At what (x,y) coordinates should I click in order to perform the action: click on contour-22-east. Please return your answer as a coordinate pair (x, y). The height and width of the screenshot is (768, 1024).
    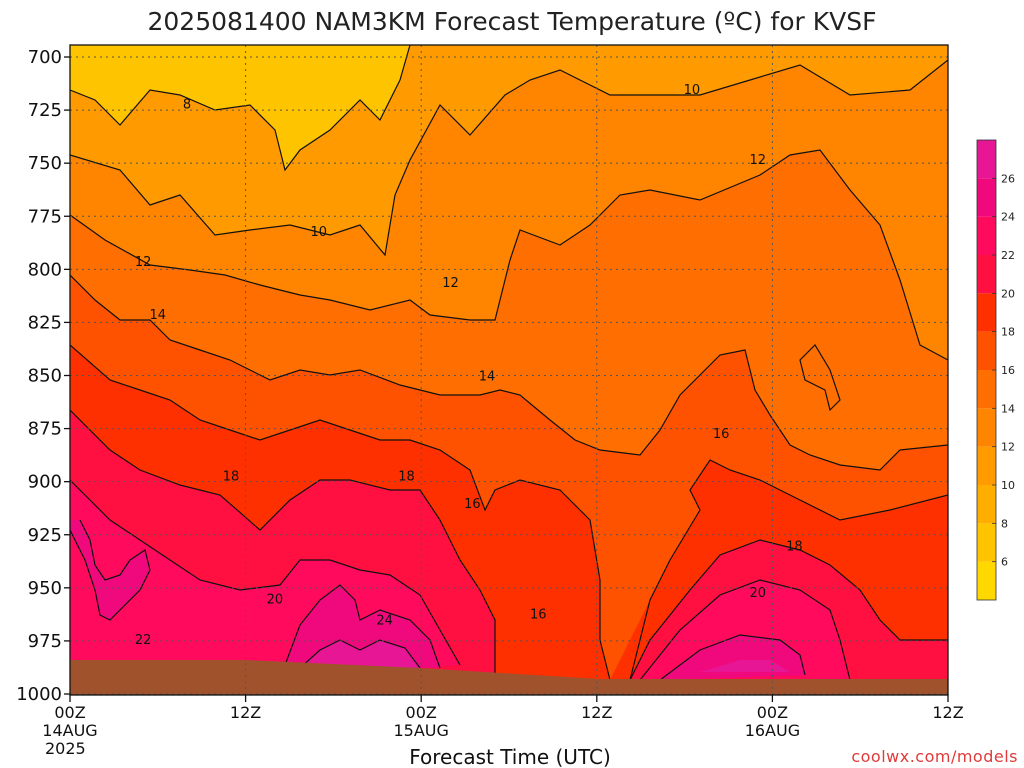
    Looking at the image, I should click on (732, 657).